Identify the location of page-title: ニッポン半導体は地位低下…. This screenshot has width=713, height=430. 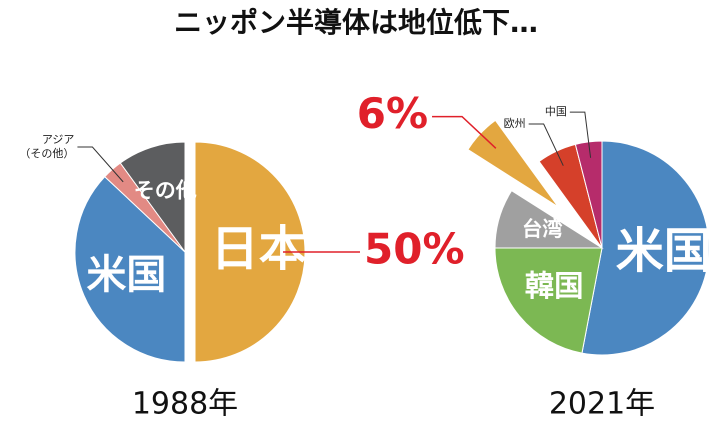
(356, 22).